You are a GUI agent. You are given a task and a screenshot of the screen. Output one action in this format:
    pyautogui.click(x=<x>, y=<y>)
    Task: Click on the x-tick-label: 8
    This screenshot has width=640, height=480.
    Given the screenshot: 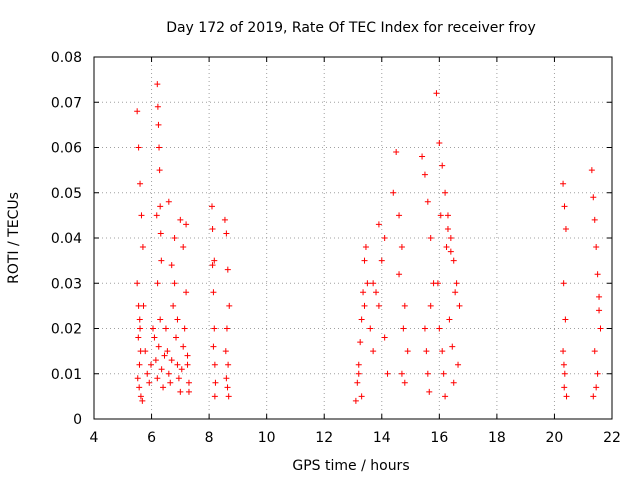 What is the action you would take?
    pyautogui.click(x=209, y=438)
    